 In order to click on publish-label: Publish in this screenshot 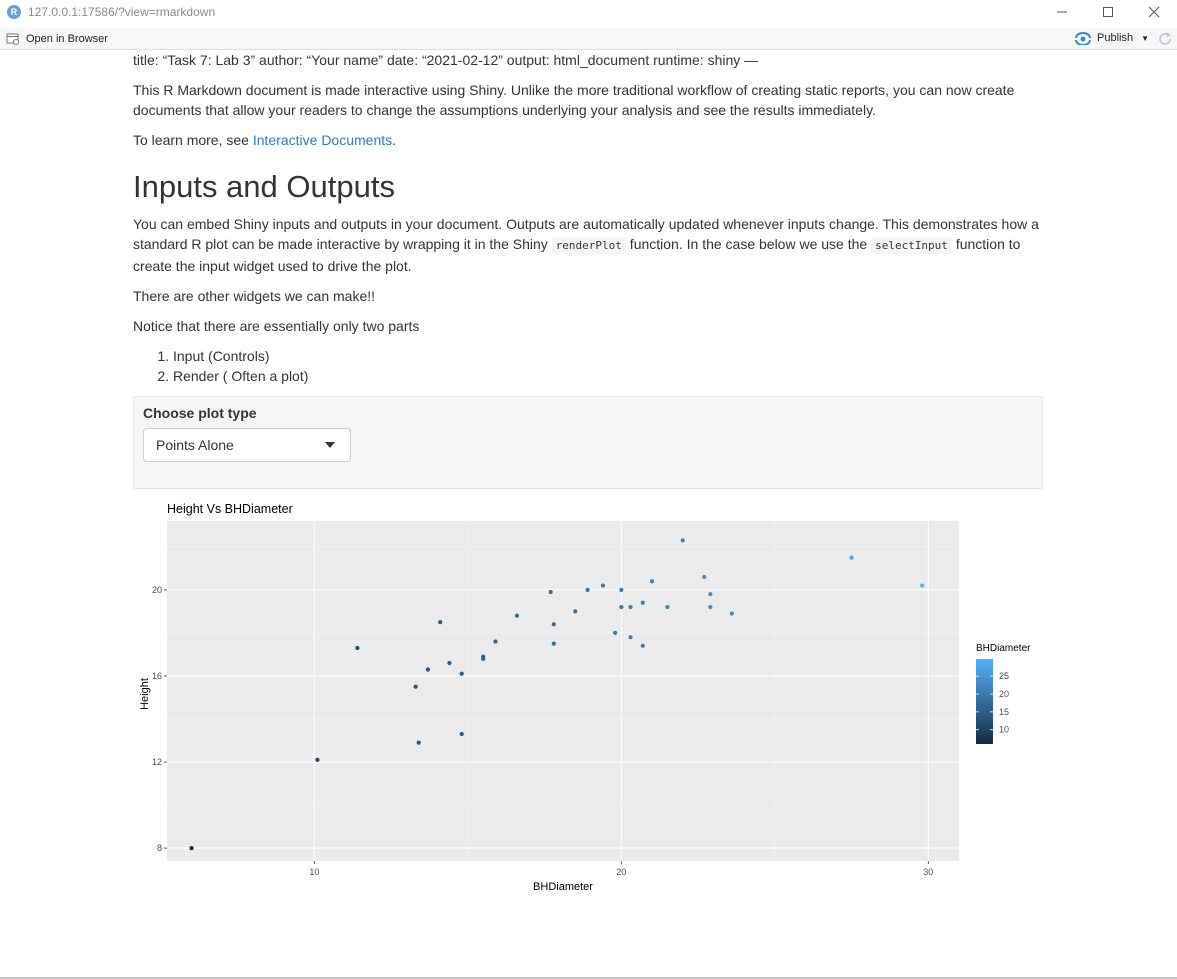, I will do `click(1115, 38)`.